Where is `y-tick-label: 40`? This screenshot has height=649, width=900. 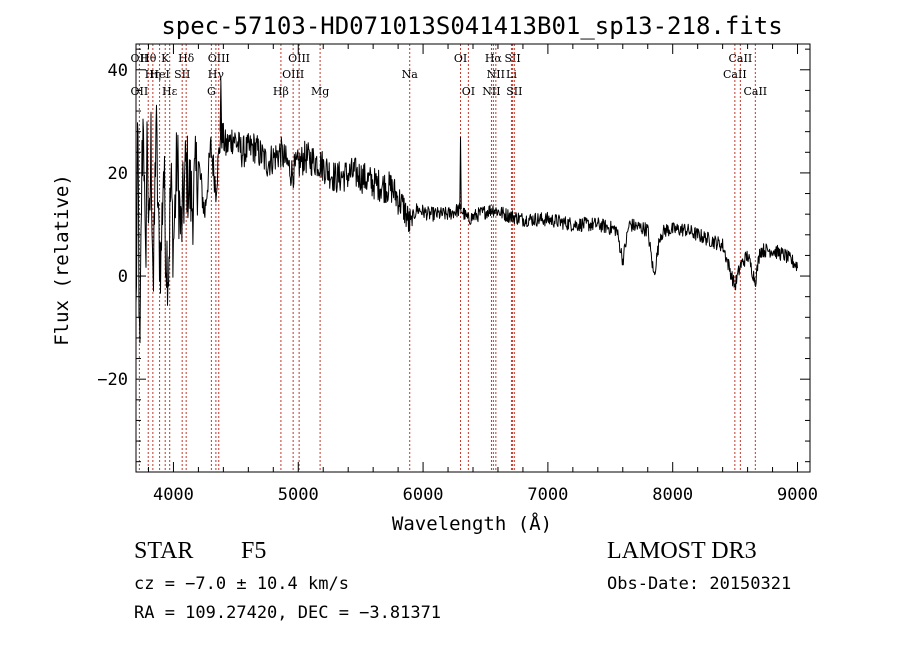
y-tick-label: 40 is located at coordinates (118, 71).